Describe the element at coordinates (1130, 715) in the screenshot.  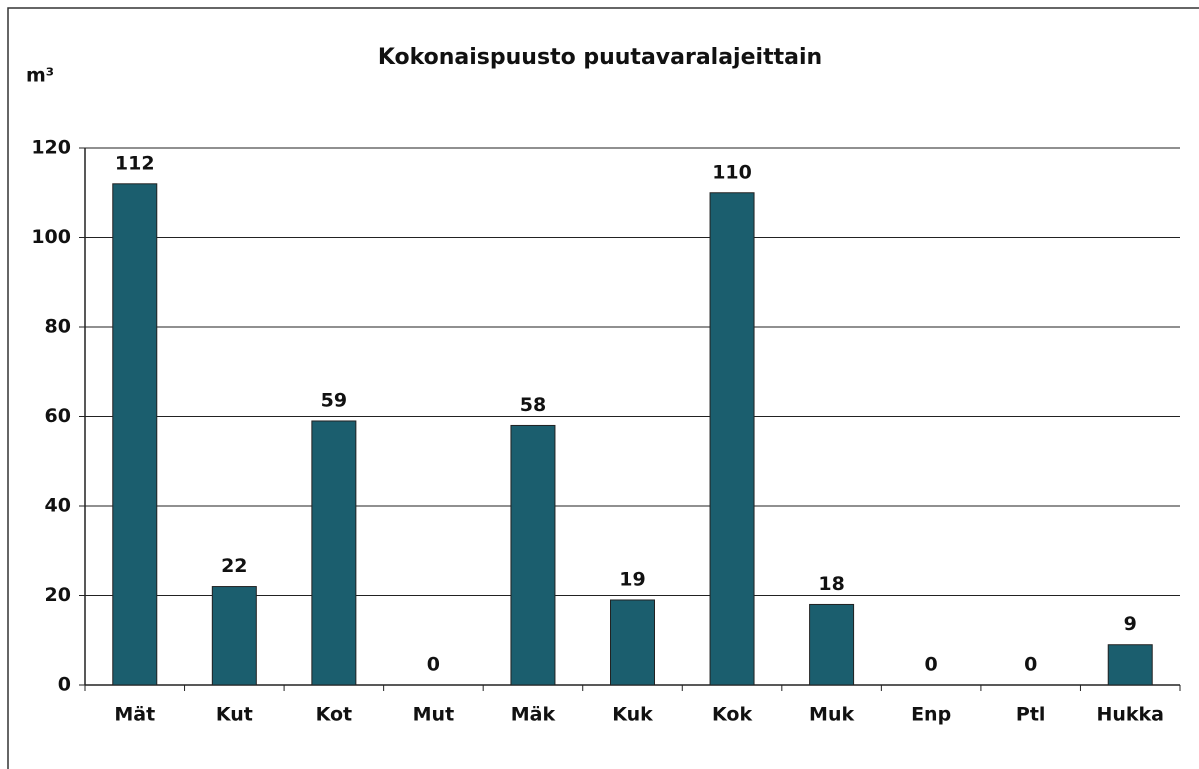
I see `x-tick-label: Hukka` at that location.